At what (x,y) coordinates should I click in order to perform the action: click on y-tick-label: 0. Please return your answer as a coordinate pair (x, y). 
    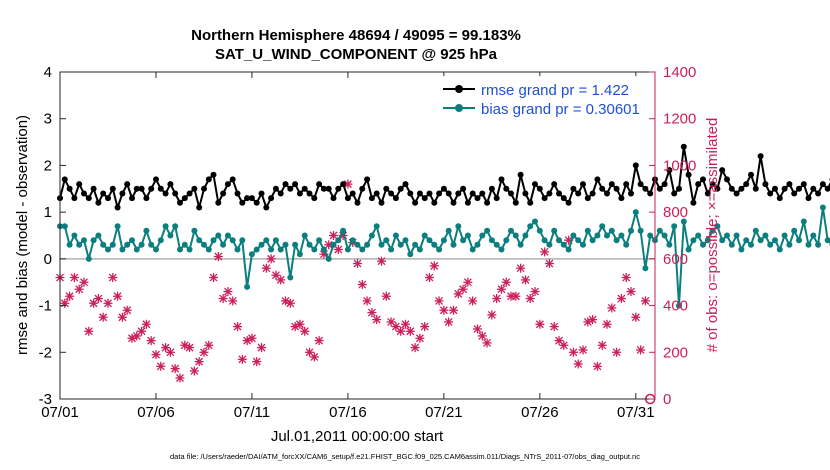
    Looking at the image, I should click on (48, 259).